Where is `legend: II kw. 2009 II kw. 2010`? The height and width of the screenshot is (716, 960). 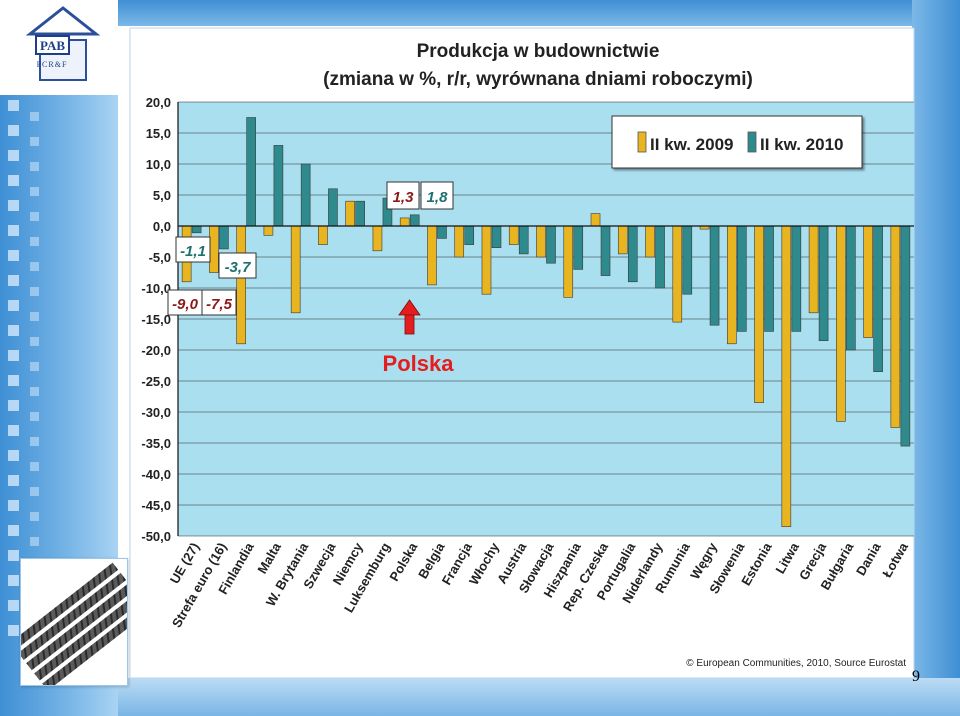
legend: II kw. 2009 II kw. 2010 is located at coordinates (737, 142).